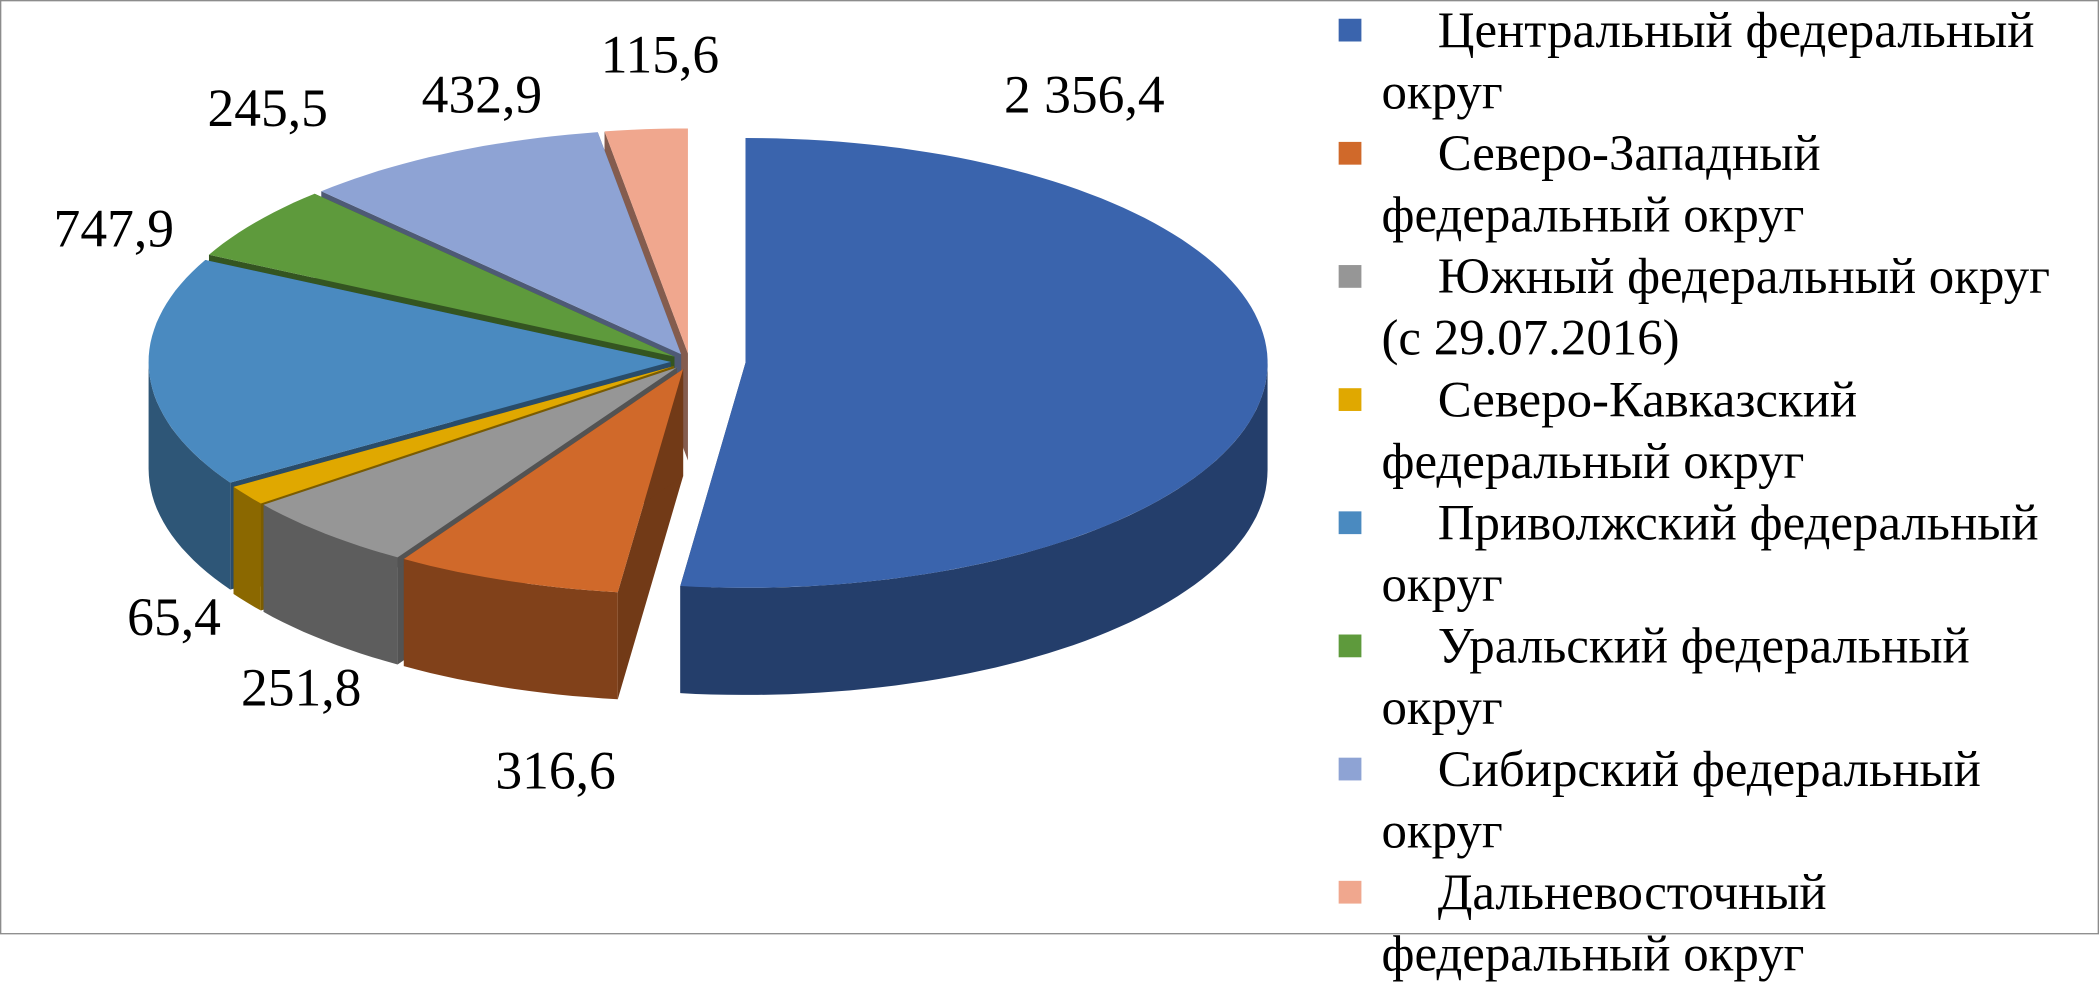 This screenshot has height=985, width=2099. I want to click on slice, so click(543, 534).